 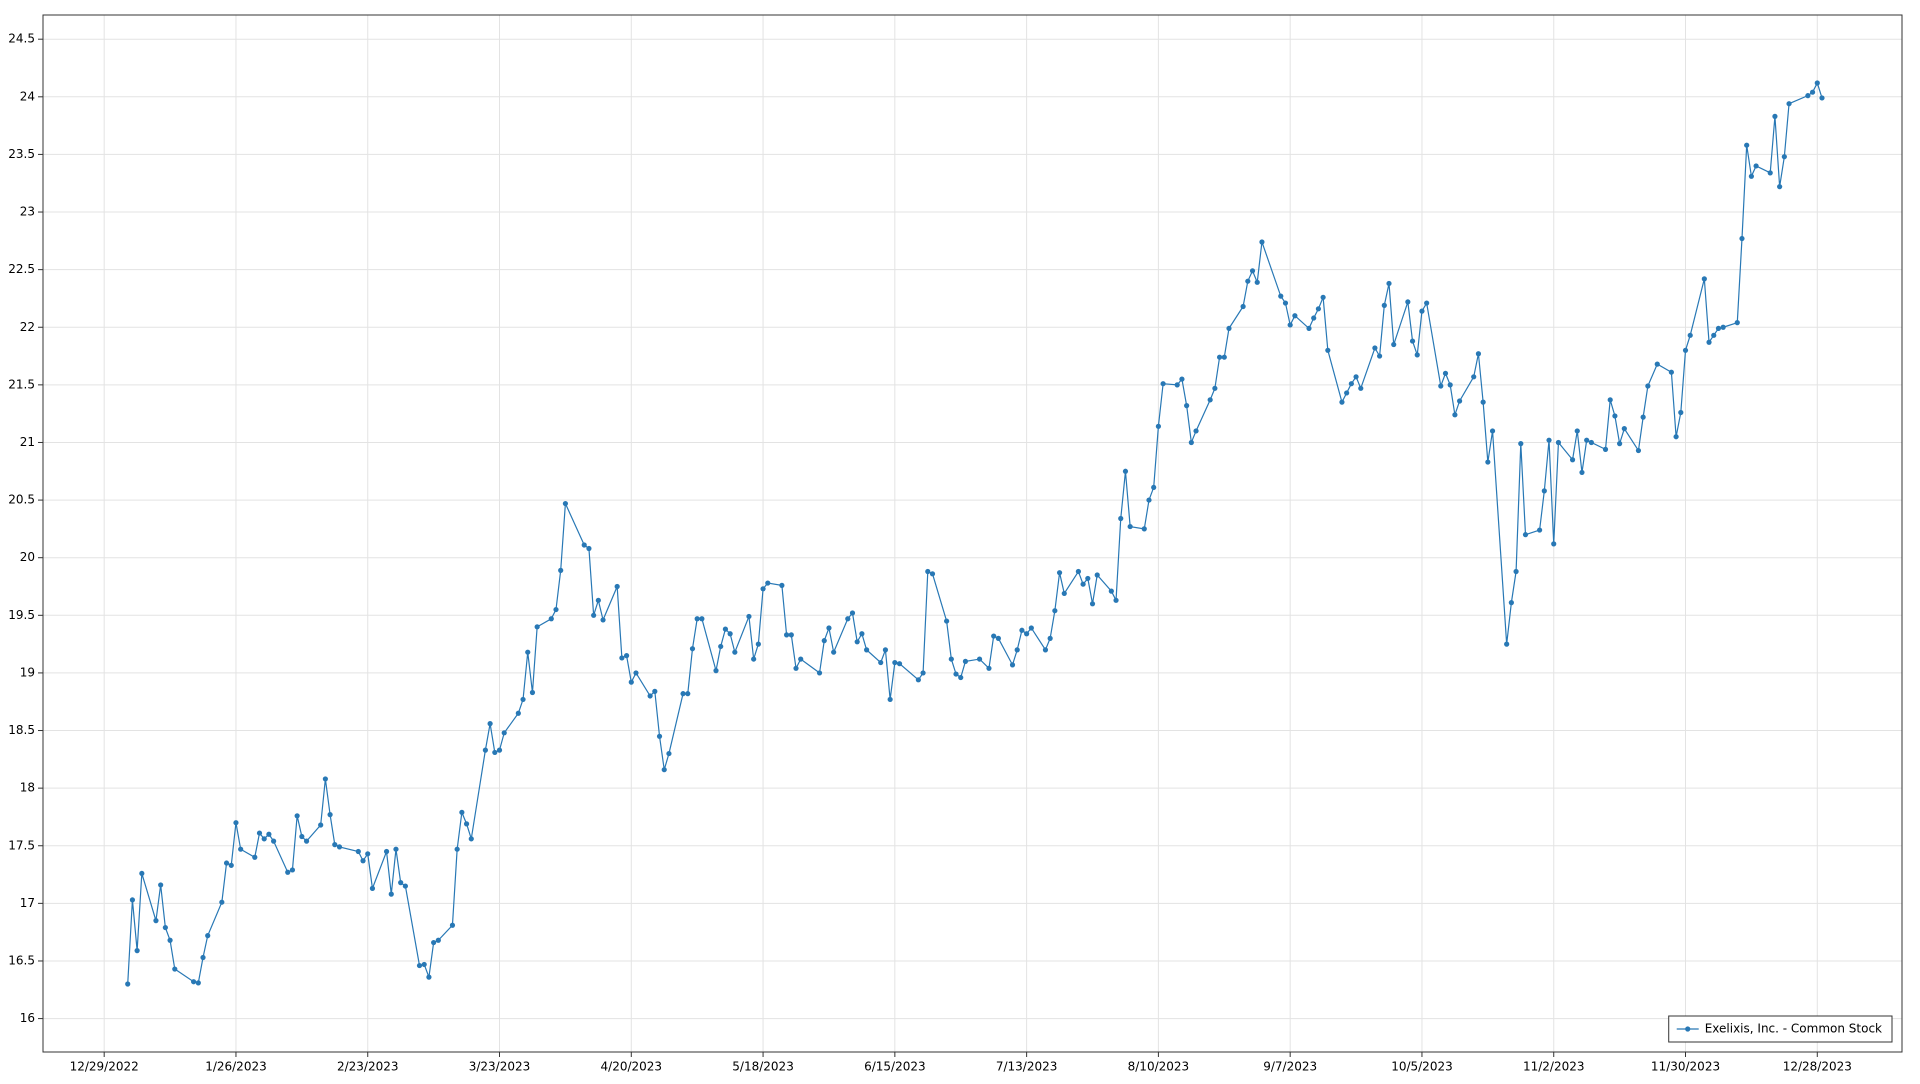 I want to click on x-tick-label: 7/13/2023, so click(x=1027, y=1067).